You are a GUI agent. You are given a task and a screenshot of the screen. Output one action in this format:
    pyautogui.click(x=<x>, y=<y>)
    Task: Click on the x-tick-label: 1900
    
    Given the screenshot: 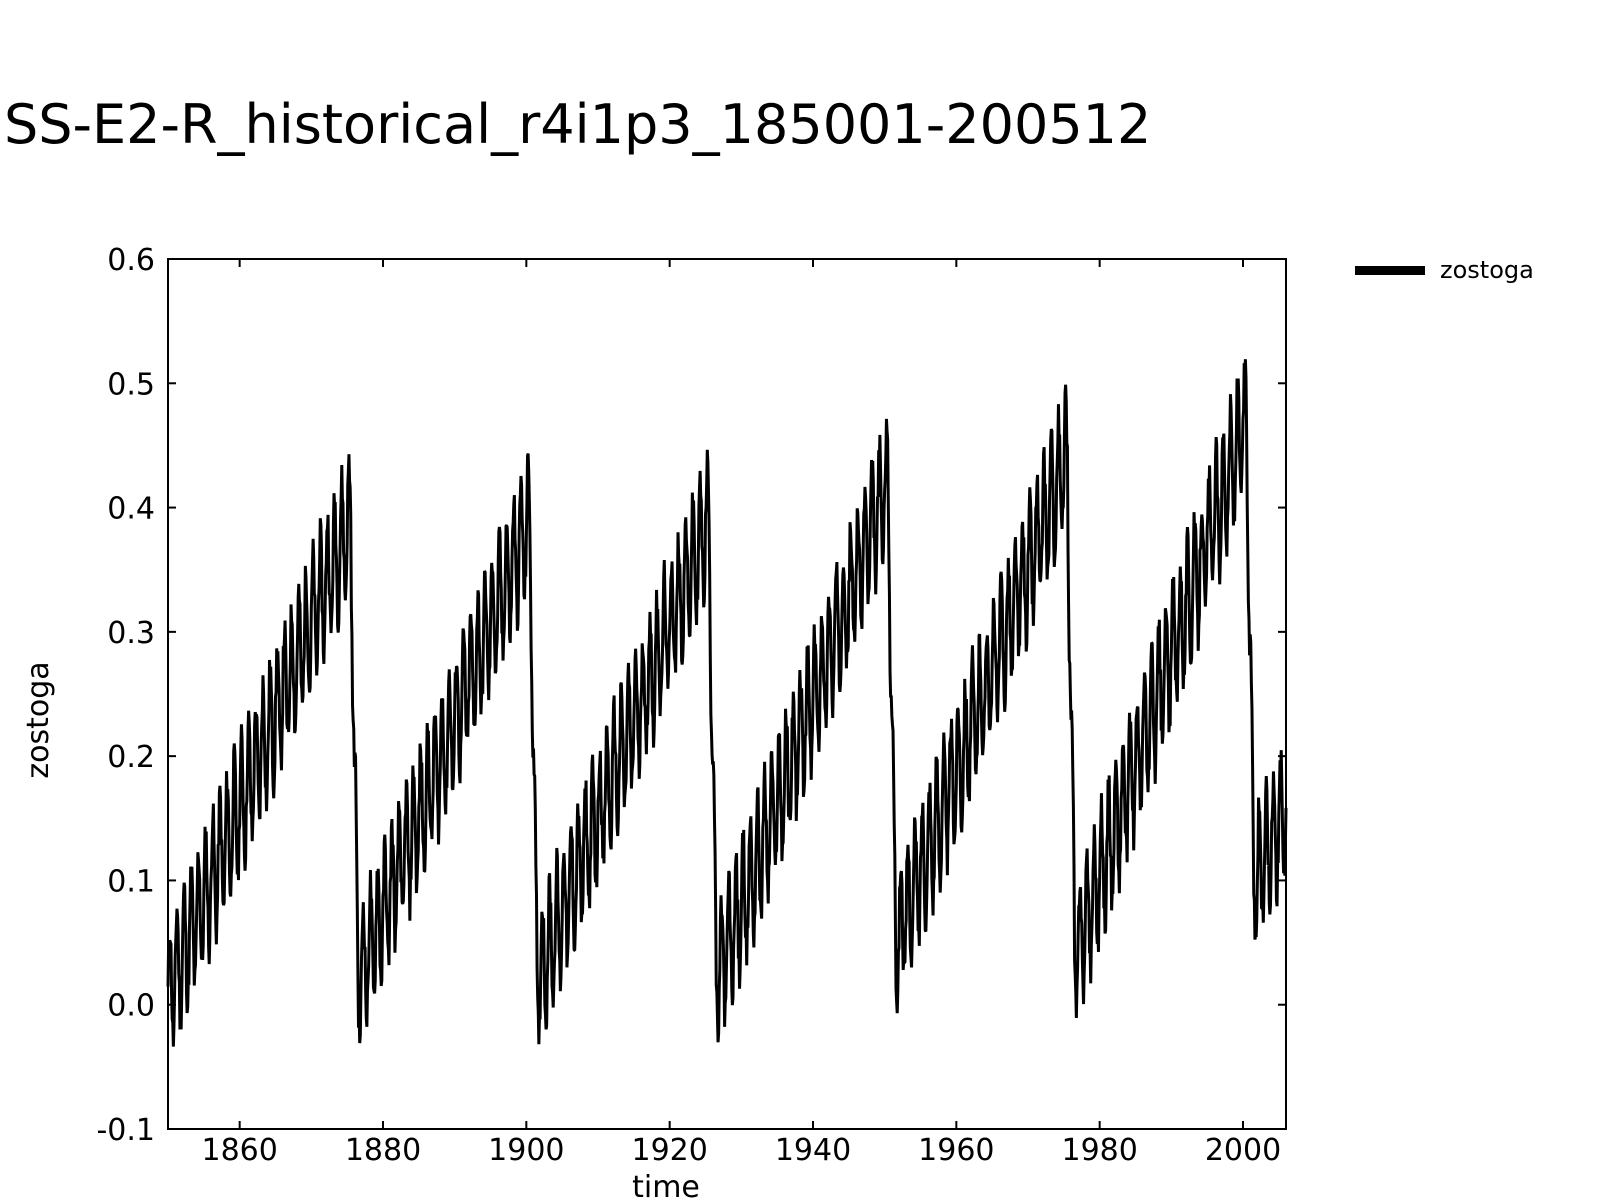 What is the action you would take?
    pyautogui.click(x=526, y=1150)
    